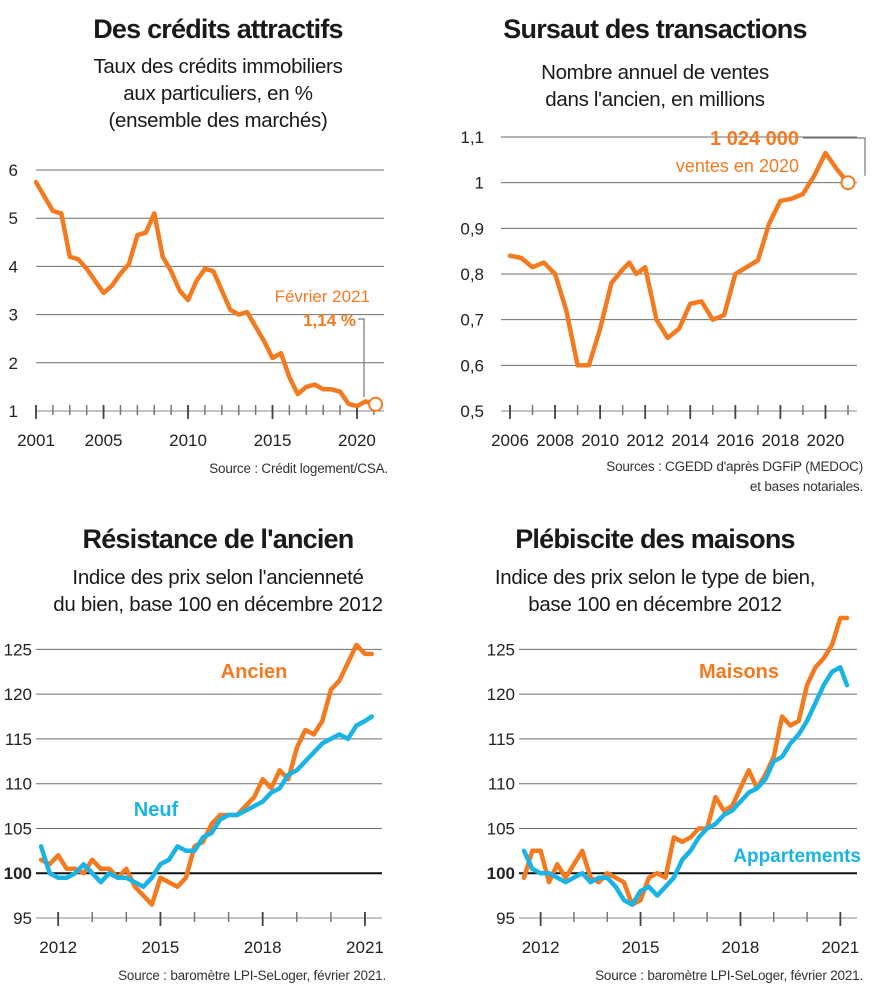 The image size is (873, 1000). I want to click on series-label-maisons: Maisons, so click(739, 672).